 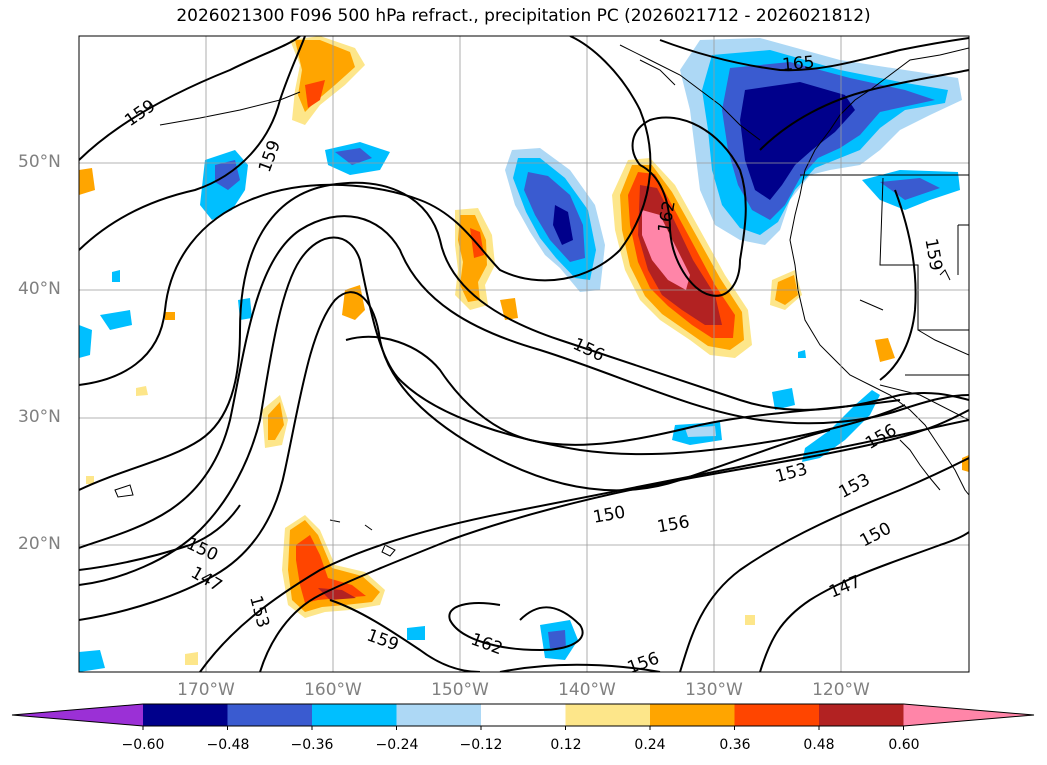 What do you see at coordinates (143, 745) in the screenshot?
I see `colorbar-tick-label: −0.60` at bounding box center [143, 745].